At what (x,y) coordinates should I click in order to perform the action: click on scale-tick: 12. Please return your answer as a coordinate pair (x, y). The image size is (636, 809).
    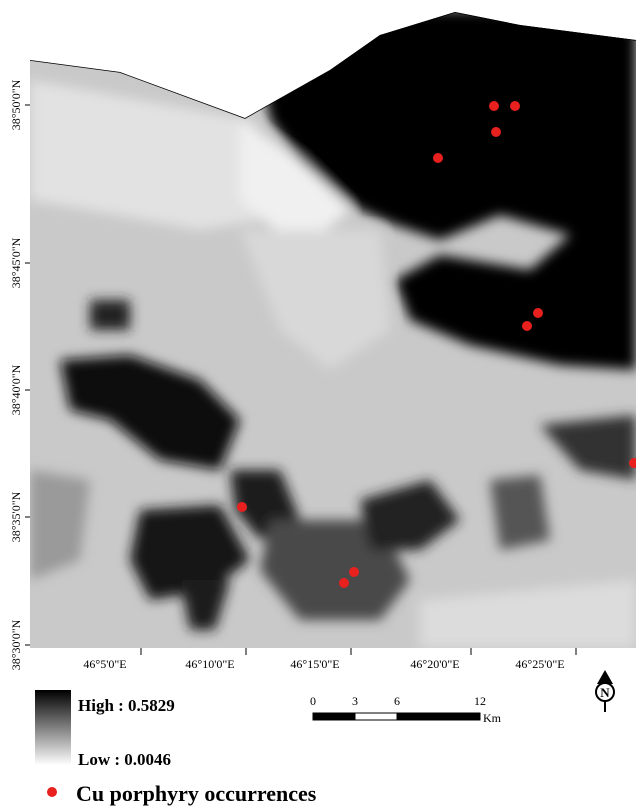
    Looking at the image, I should click on (480, 701).